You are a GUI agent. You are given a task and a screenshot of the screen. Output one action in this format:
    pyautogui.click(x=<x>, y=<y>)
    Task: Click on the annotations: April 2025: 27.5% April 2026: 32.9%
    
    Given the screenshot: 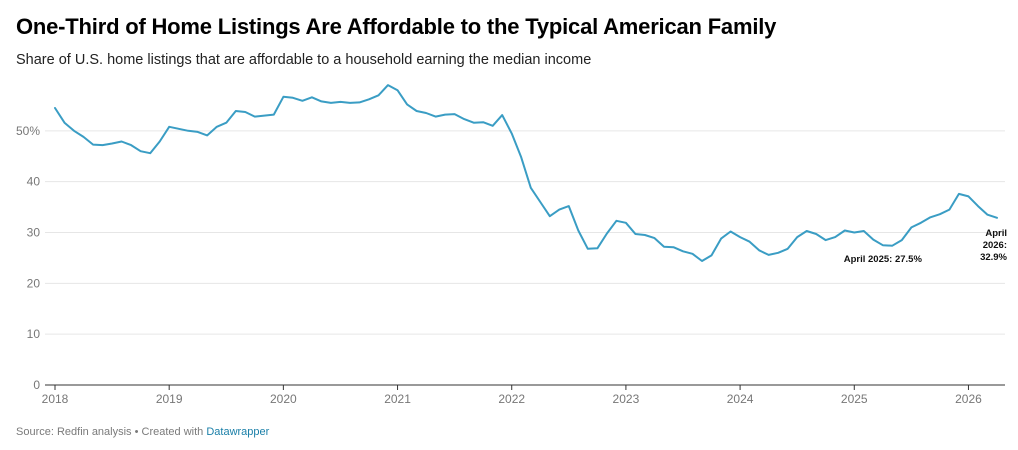 What is the action you would take?
    pyautogui.click(x=926, y=246)
    